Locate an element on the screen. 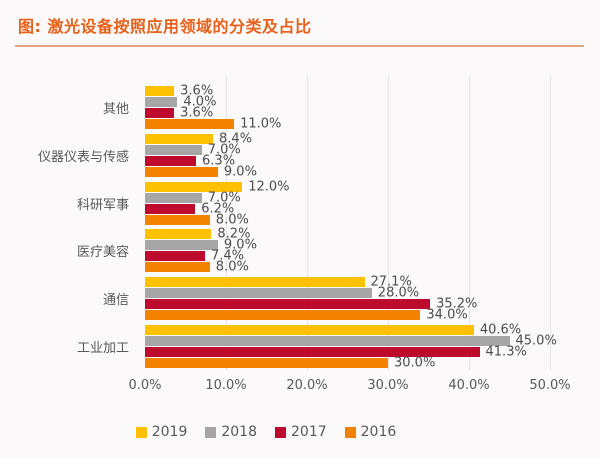 The image size is (600, 458). title-divider is located at coordinates (299, 46).